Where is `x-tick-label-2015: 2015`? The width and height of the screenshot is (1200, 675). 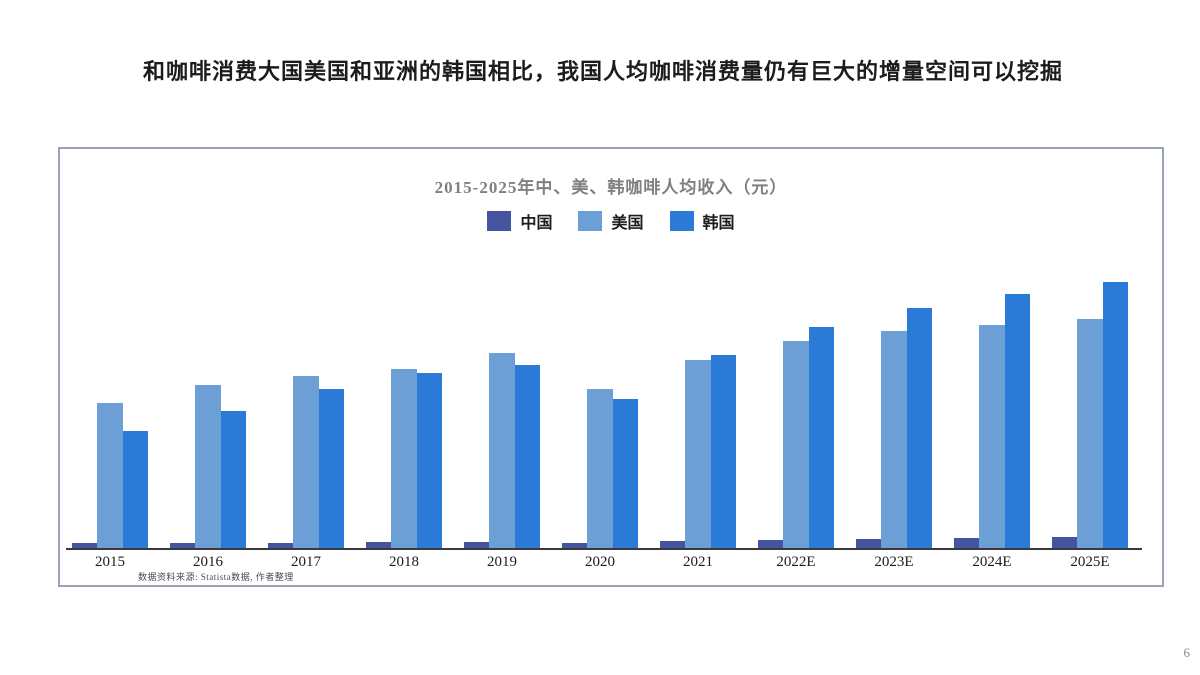
x-tick-label-2015: 2015 is located at coordinates (110, 562).